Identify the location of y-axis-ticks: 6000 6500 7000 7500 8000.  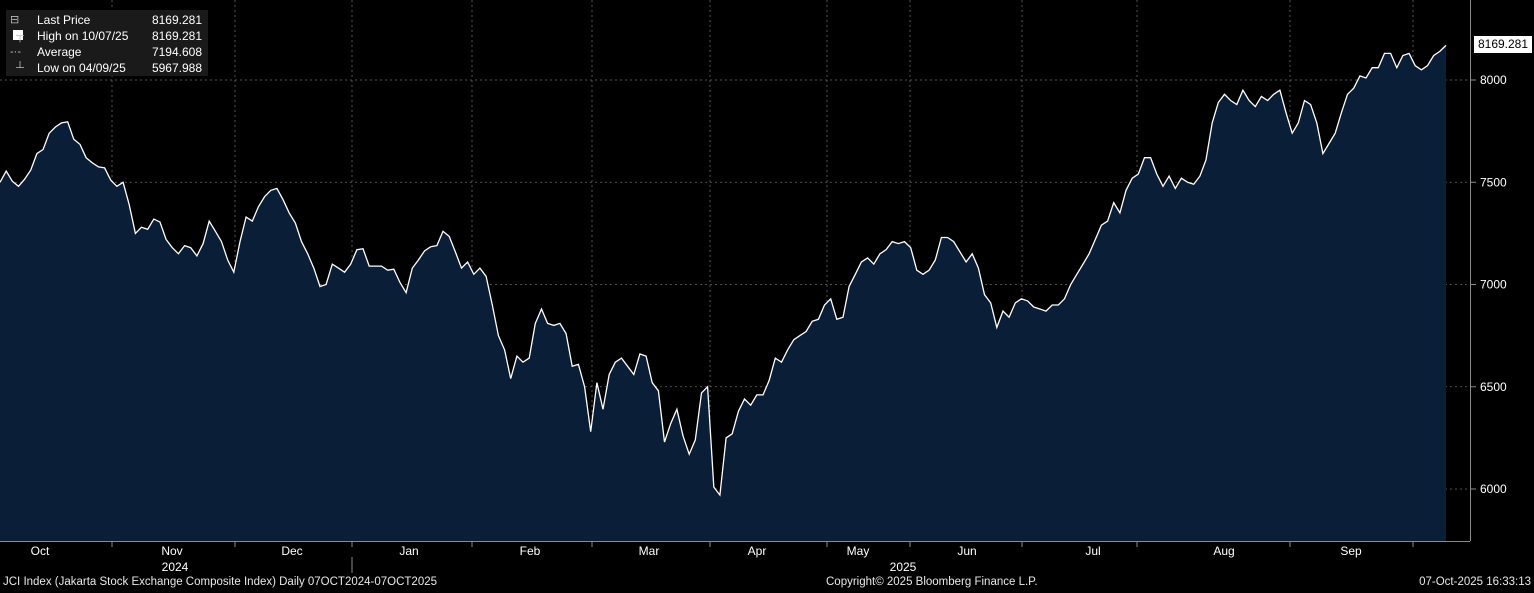
(1488, 284).